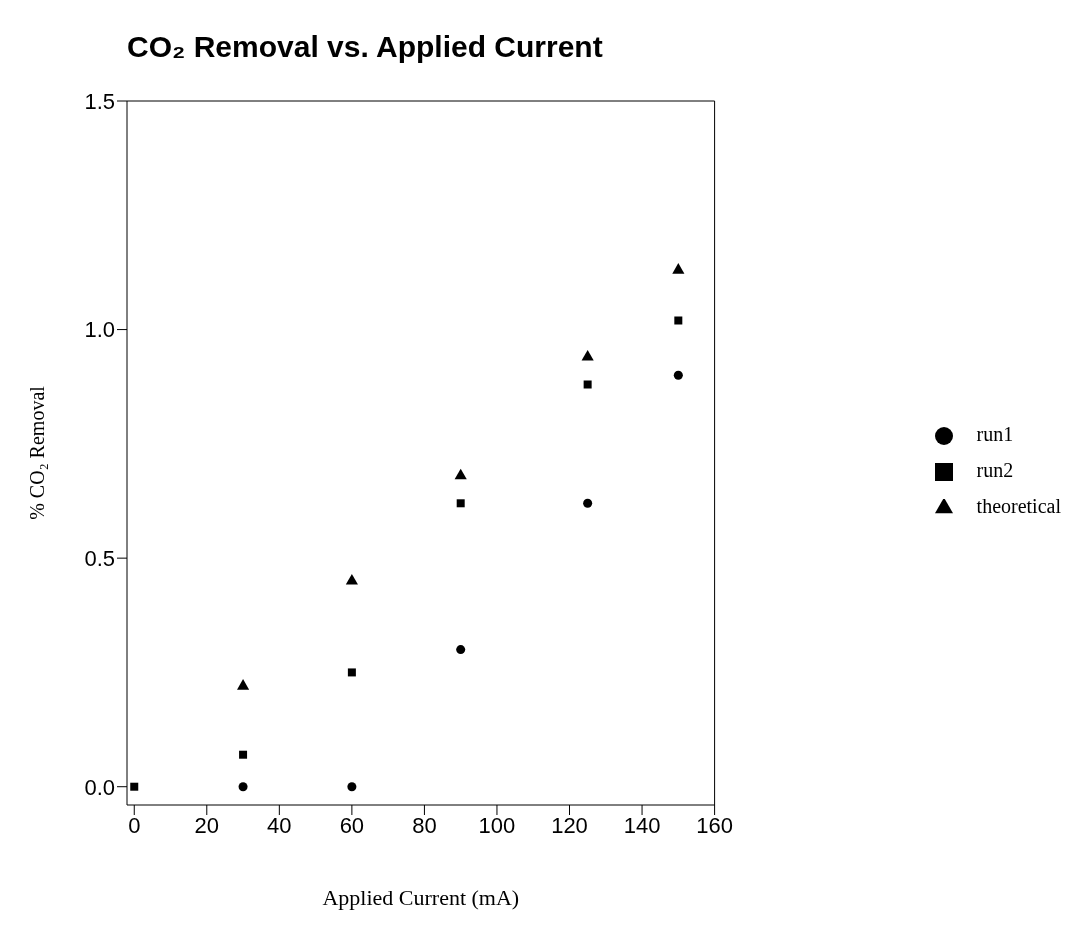  Describe the element at coordinates (497, 825) in the screenshot. I see `x-tick-label: 100` at that location.